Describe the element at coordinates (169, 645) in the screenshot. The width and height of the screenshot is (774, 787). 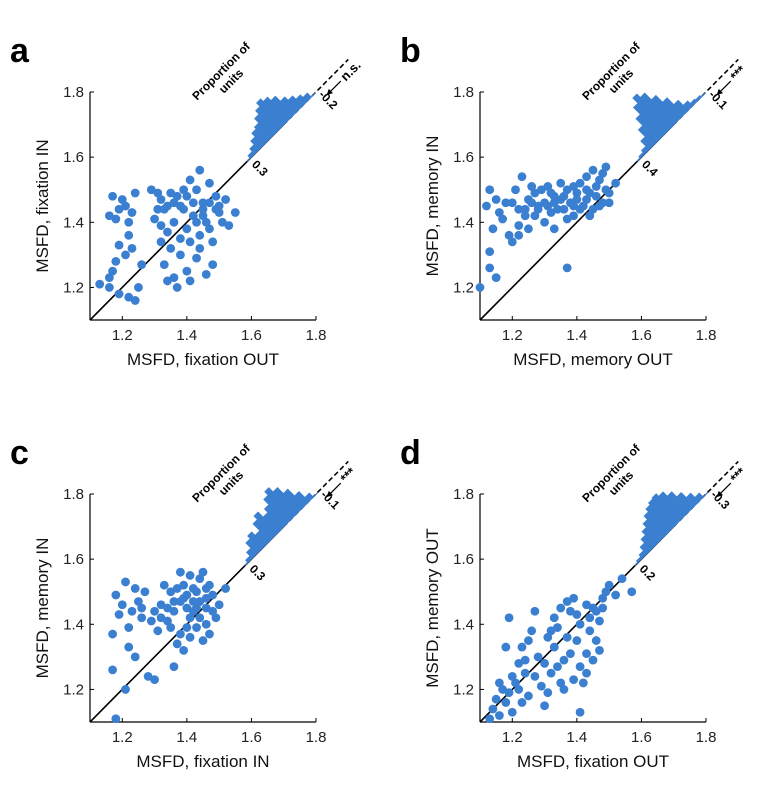
I see `scatter-points` at that location.